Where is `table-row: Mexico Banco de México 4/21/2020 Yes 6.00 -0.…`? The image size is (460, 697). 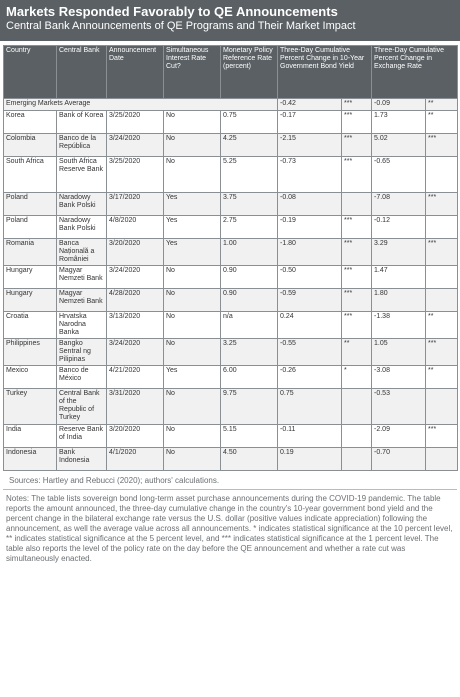
table-row: Mexico Banco de México 4/21/2020 Yes 6.00 -0.… is located at coordinates (231, 377).